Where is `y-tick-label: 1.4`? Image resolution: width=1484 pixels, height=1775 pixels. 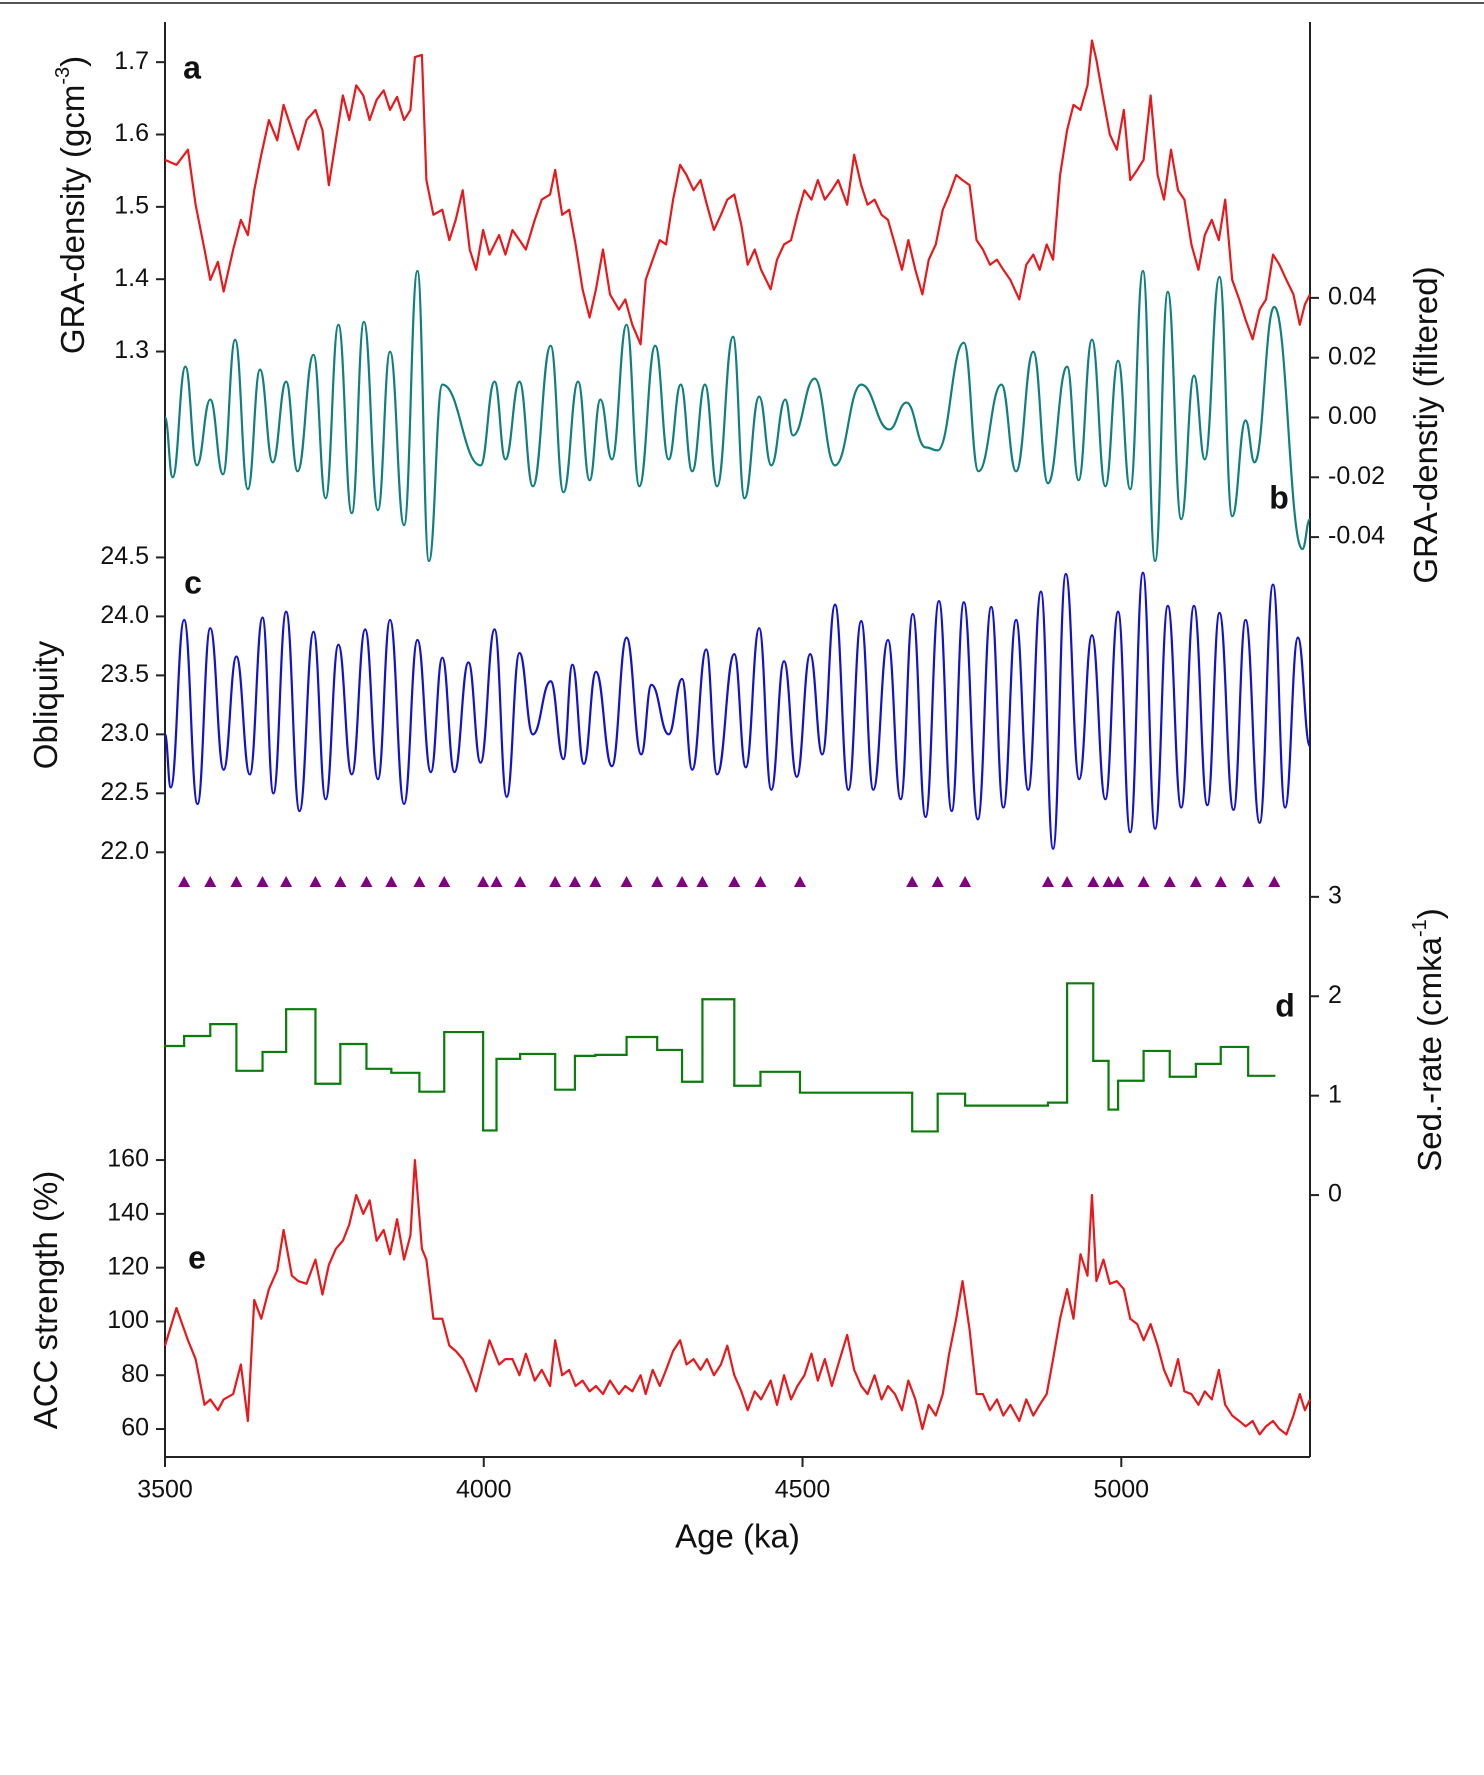
y-tick-label: 1.4 is located at coordinates (131, 278).